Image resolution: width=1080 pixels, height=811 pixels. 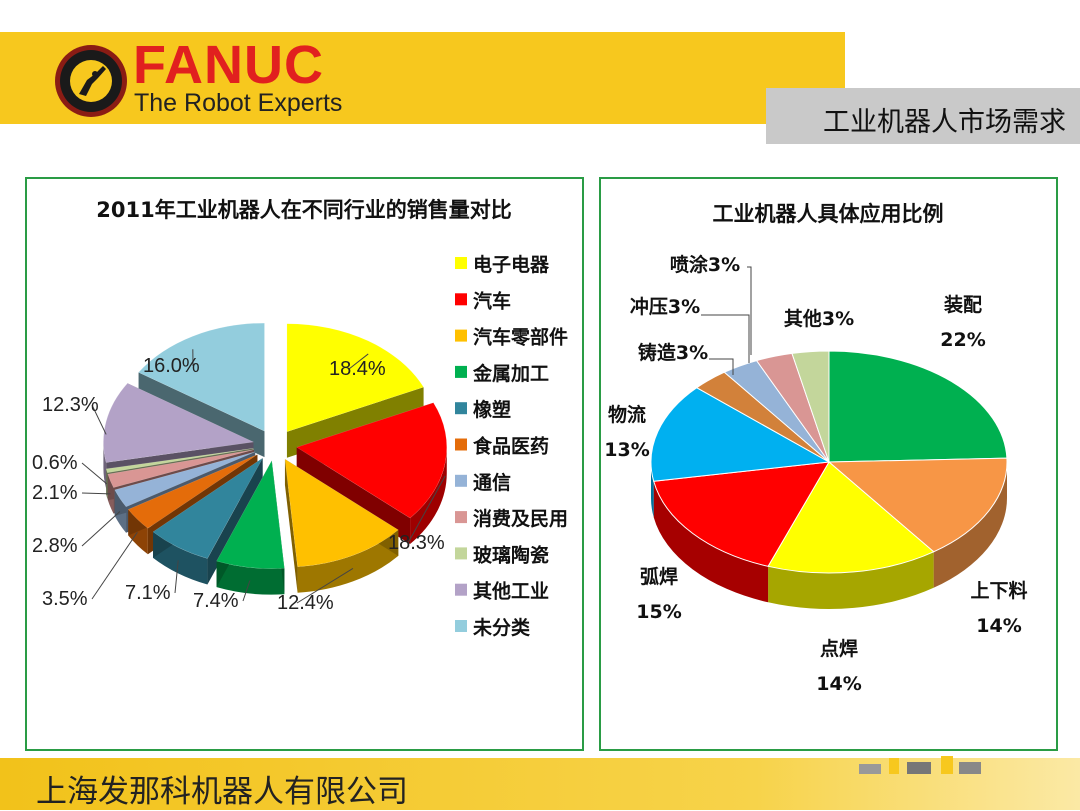 I want to click on legend-label: 汽车, so click(x=492, y=300).